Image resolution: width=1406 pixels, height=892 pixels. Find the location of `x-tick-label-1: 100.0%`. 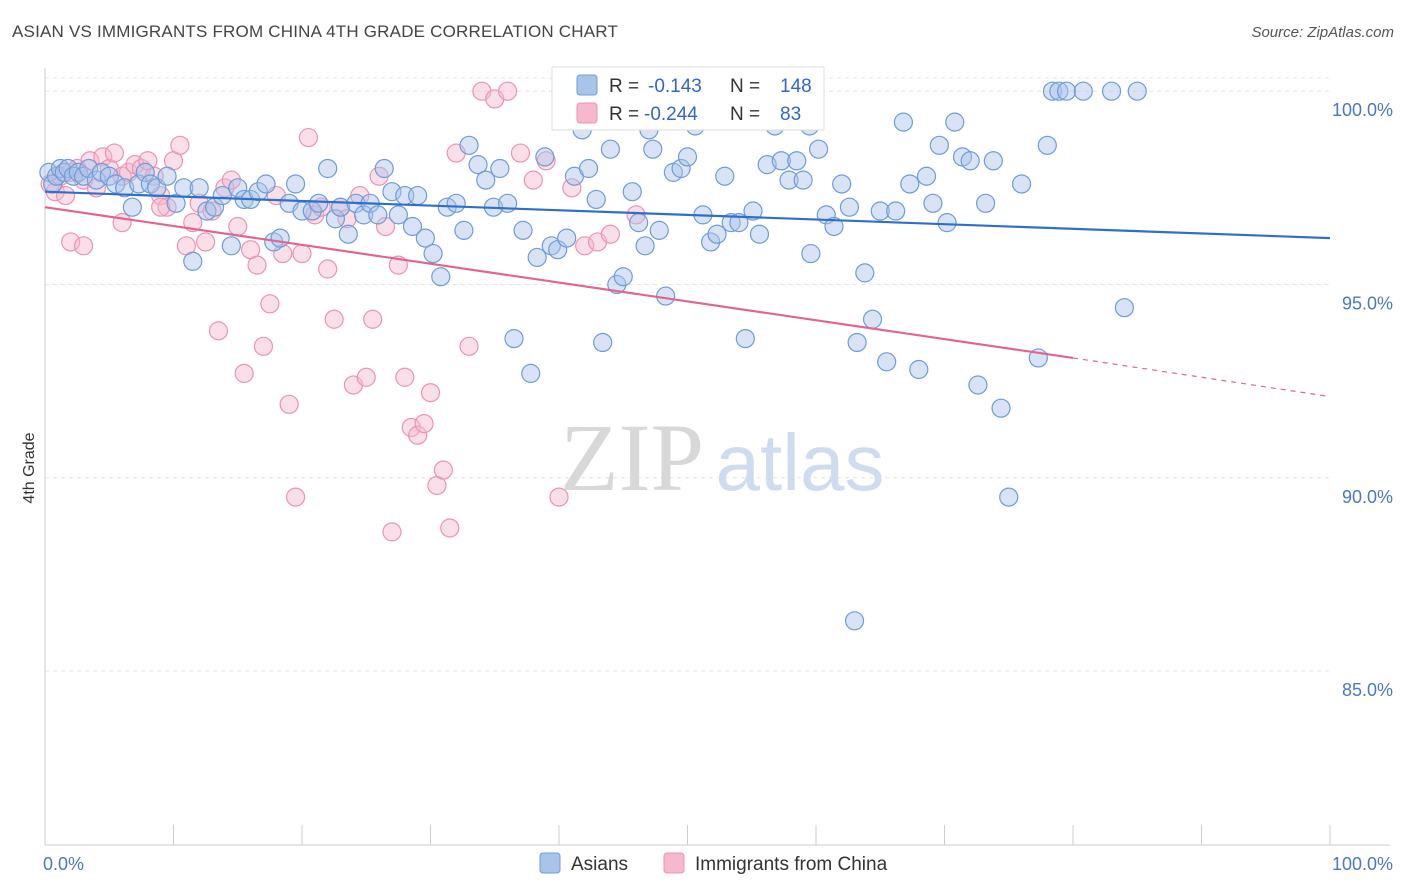

x-tick-label-1: 100.0% is located at coordinates (1362, 864).